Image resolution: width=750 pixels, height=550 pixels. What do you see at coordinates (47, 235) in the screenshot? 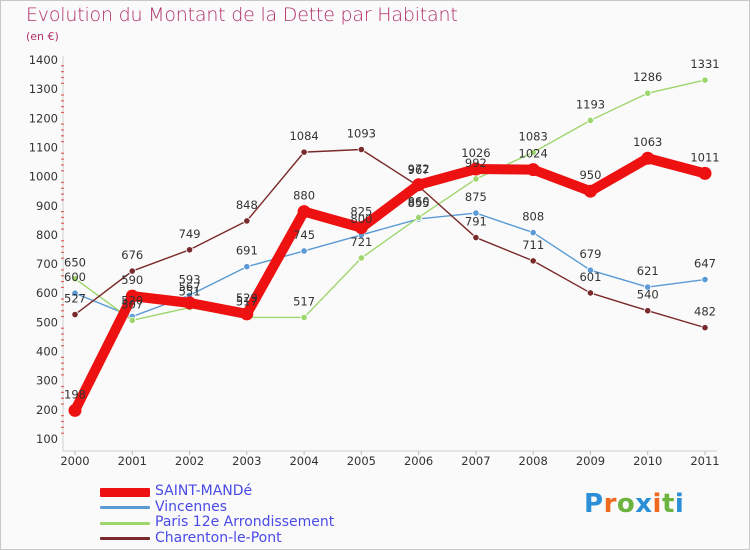
I see `y-tick-label: 800` at bounding box center [47, 235].